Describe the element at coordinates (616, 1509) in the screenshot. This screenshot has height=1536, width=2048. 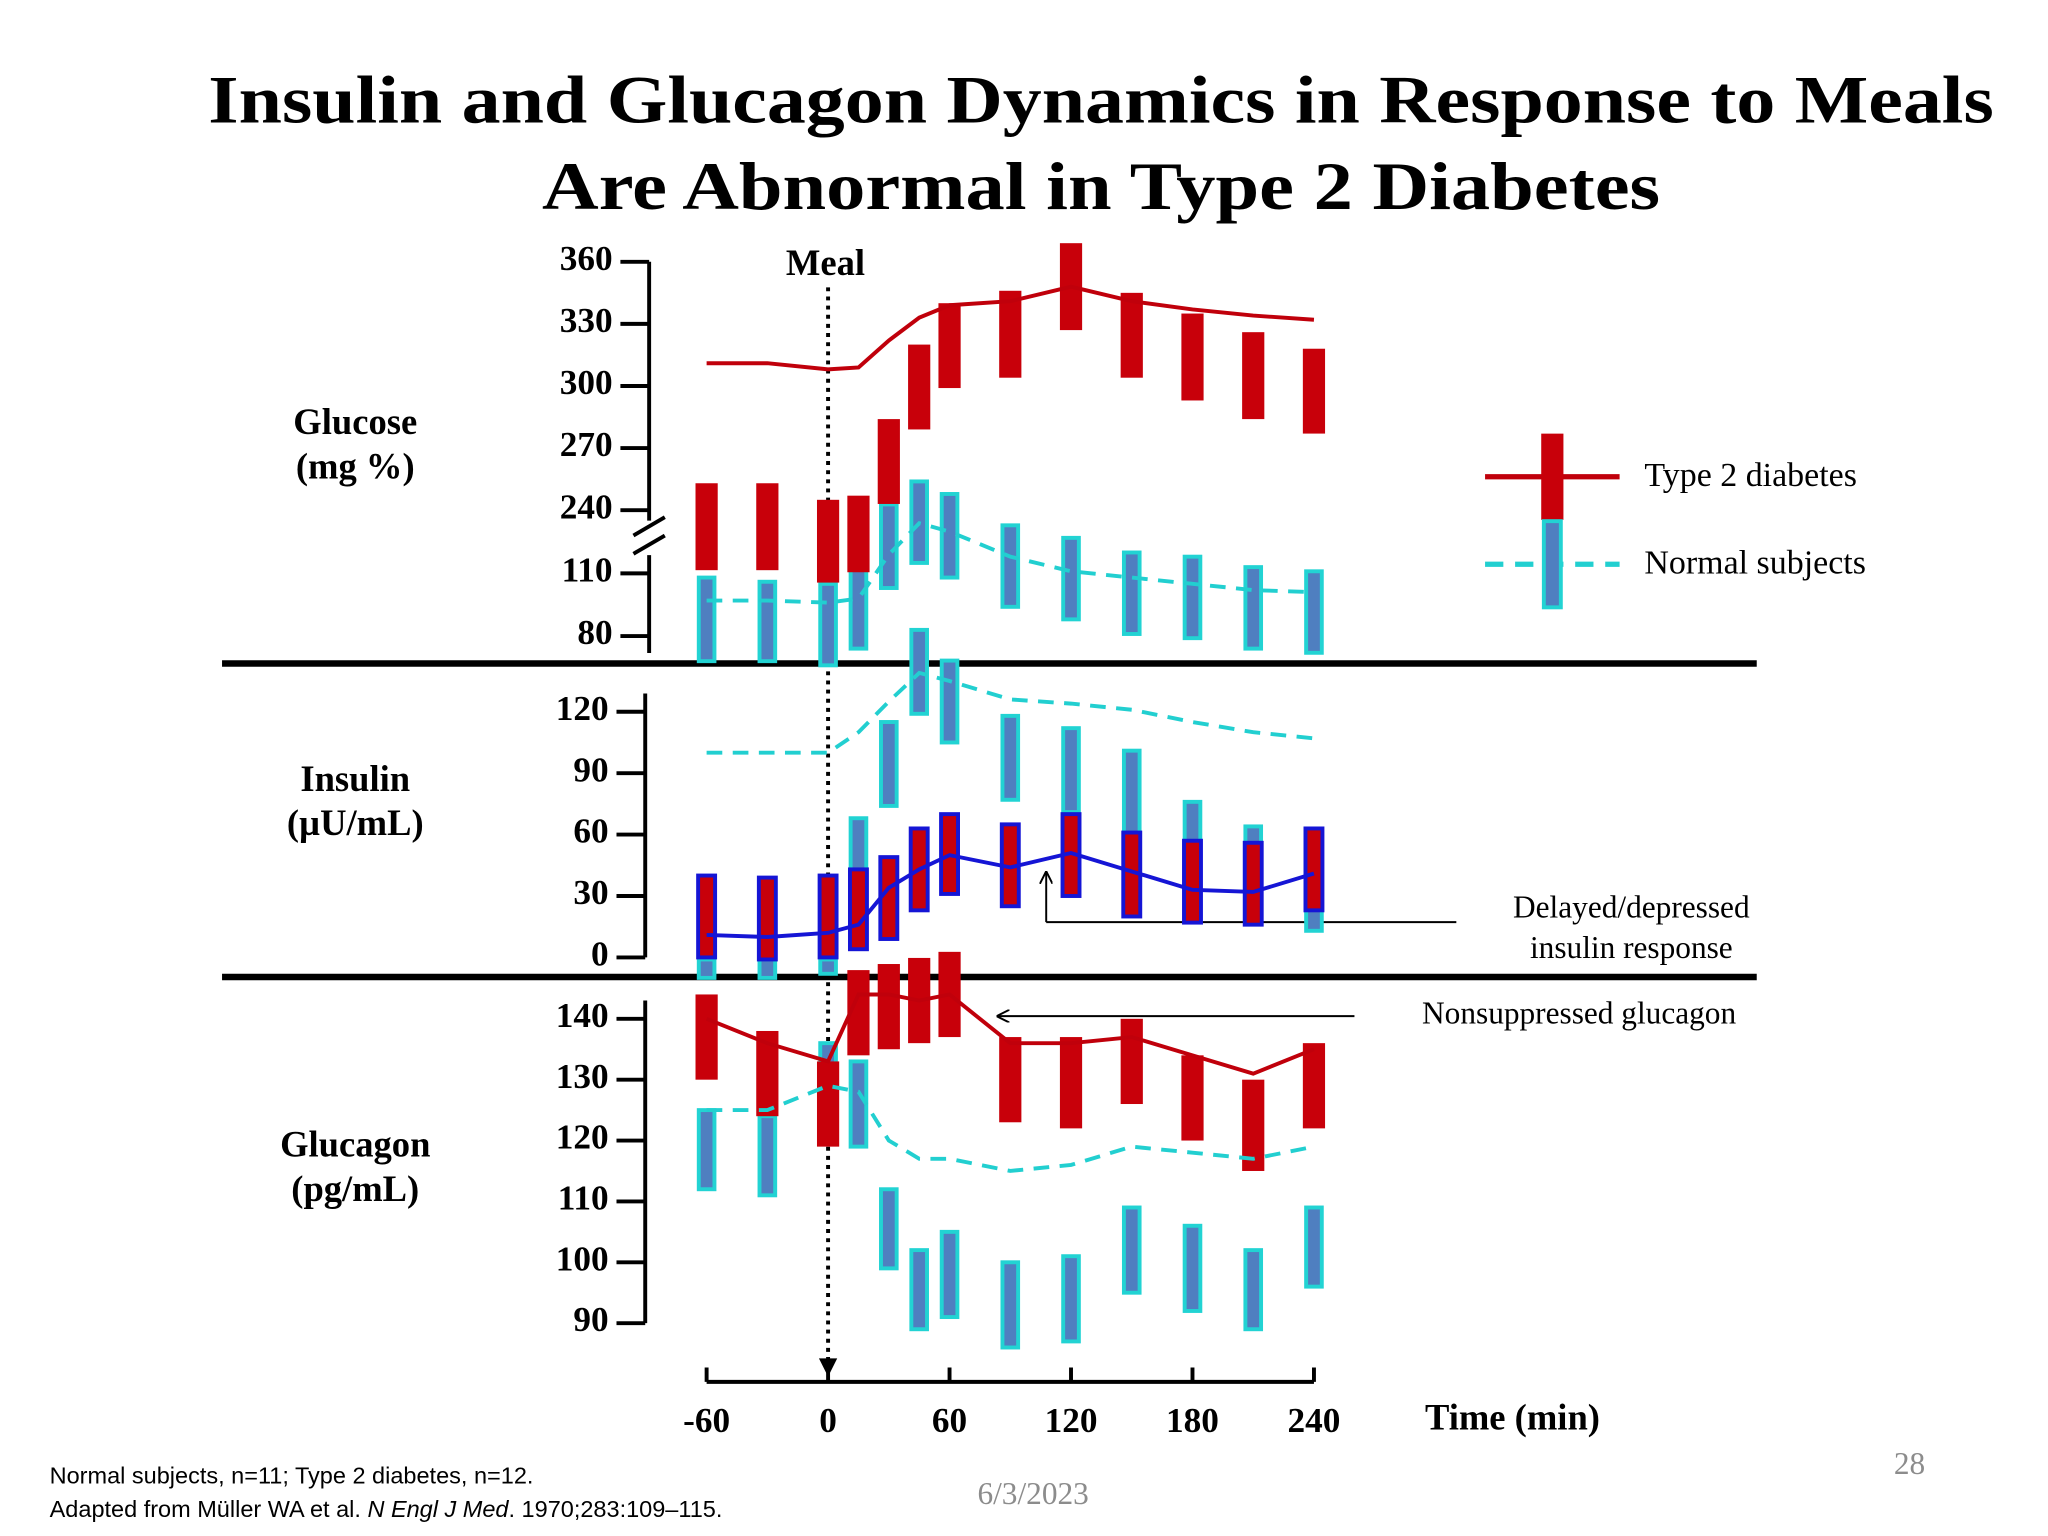
I see `source-part: . 1970;283:109–115.` at that location.